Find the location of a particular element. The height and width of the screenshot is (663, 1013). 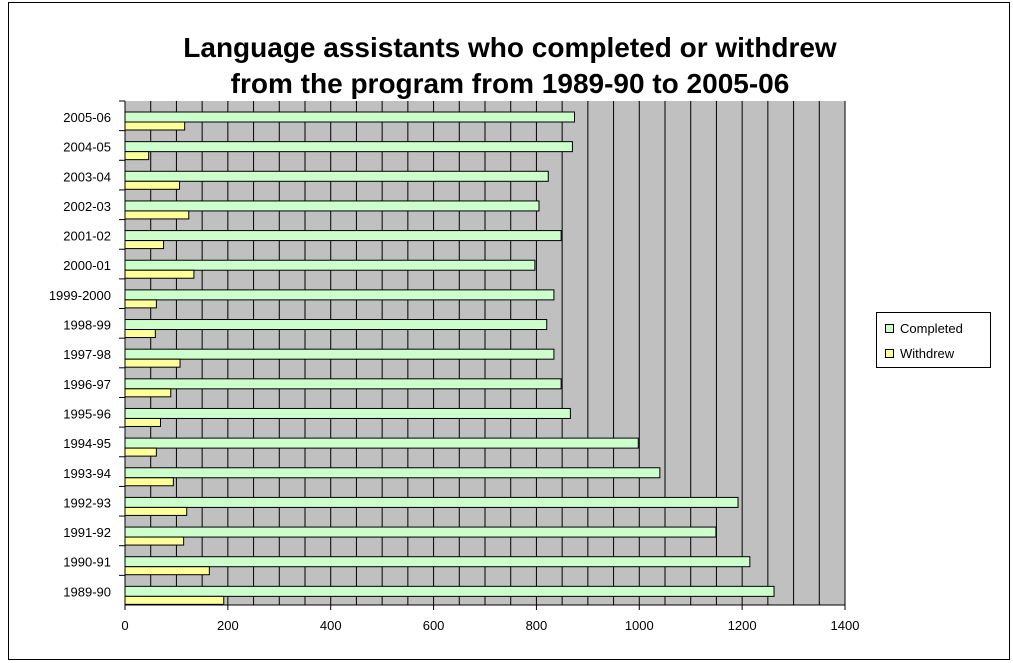

category-label: 1992-93 is located at coordinates (87, 502).